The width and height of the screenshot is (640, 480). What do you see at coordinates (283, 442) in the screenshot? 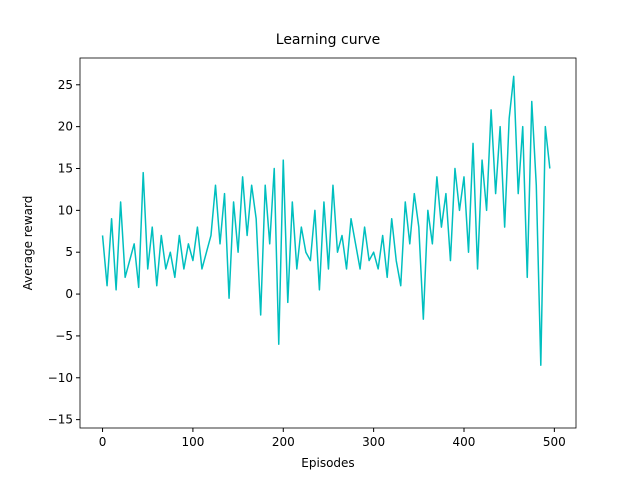
I see `x-tick-label: 200` at bounding box center [283, 442].